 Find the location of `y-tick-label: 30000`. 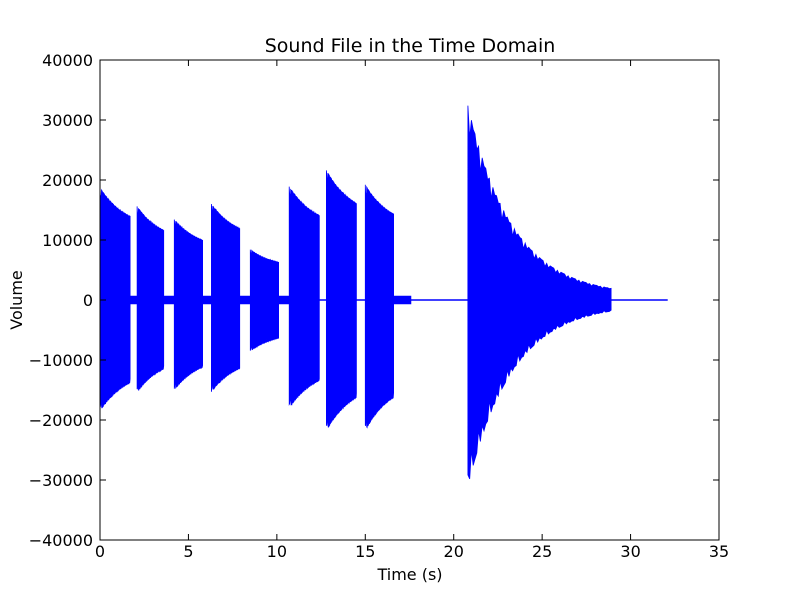

y-tick-label: 30000 is located at coordinates (67, 120).